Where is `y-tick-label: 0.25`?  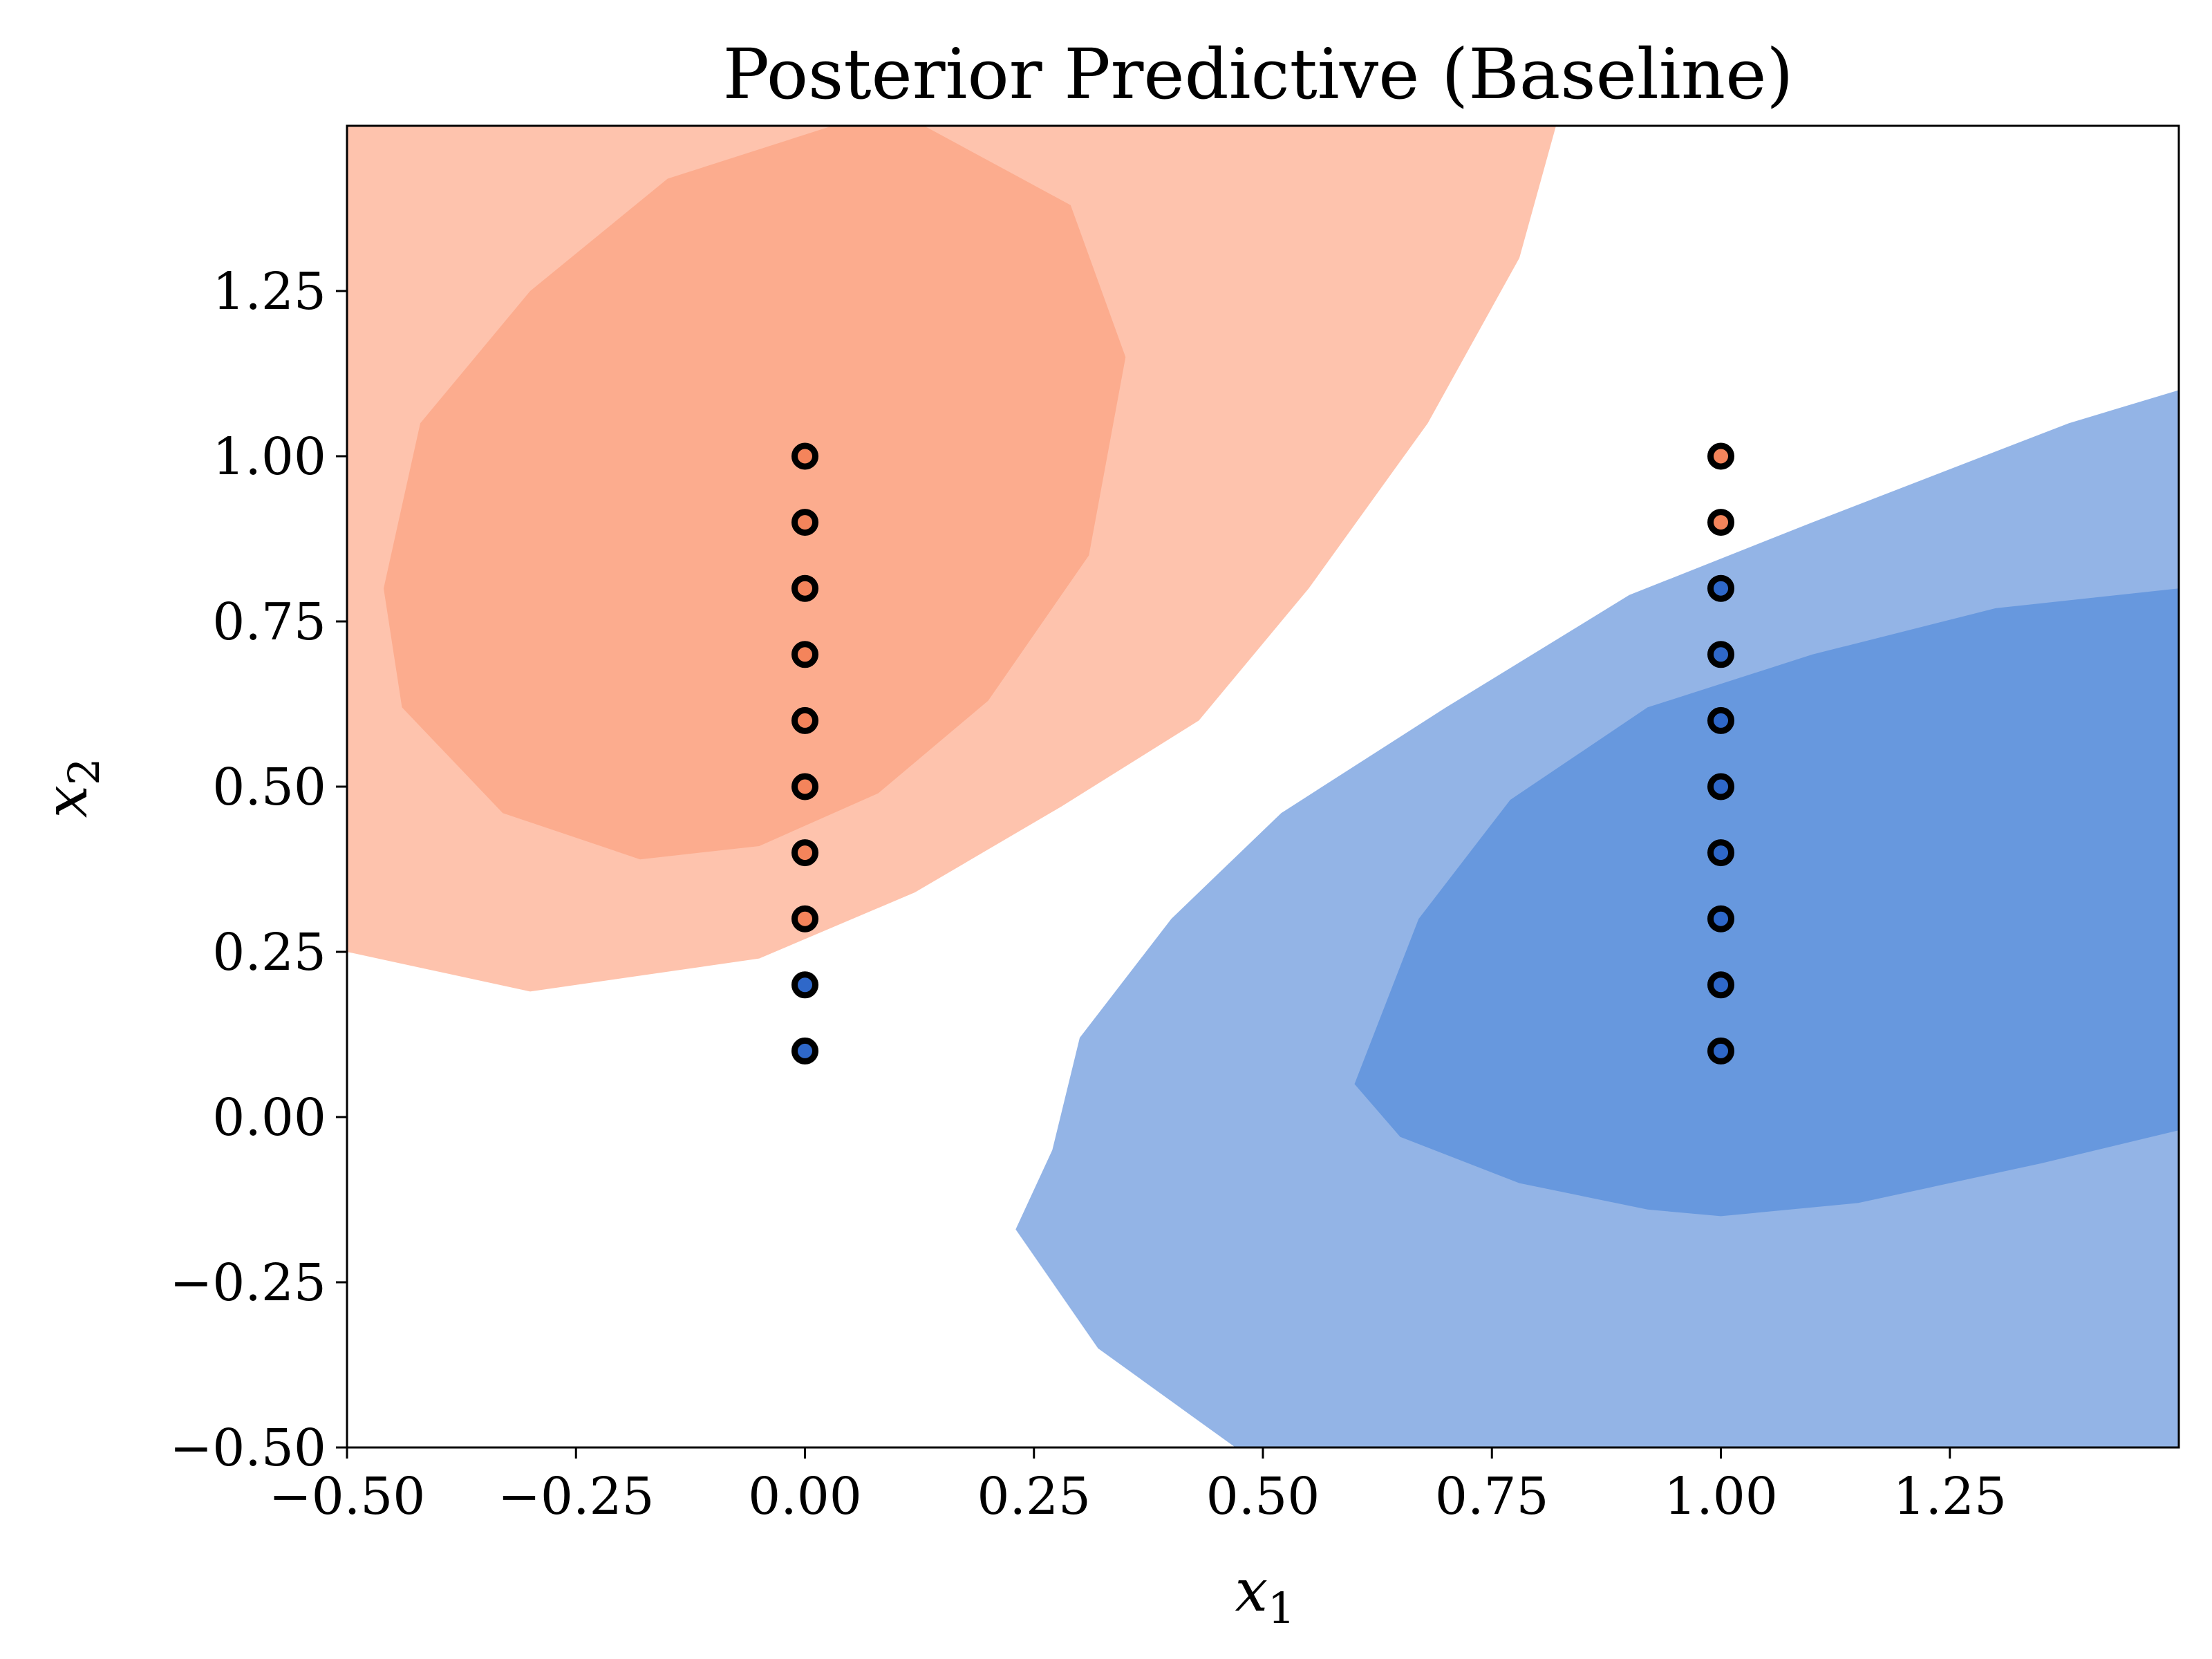
y-tick-label: 0.25 is located at coordinates (269, 953).